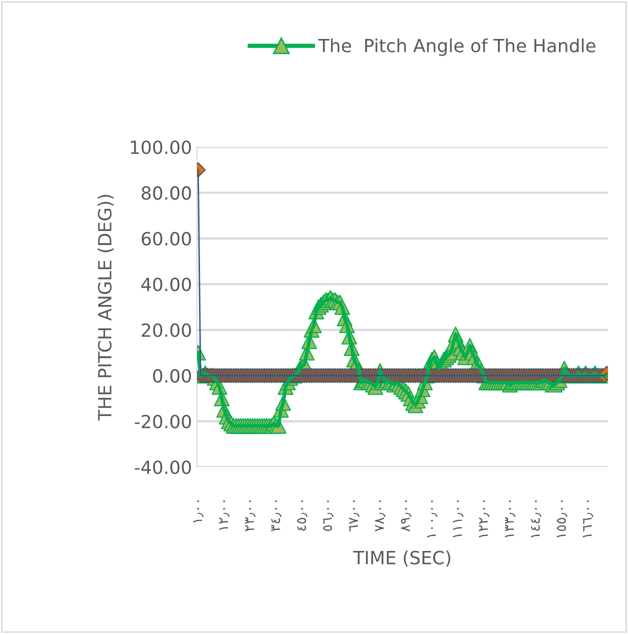  I want to click on x-tick-label: ٥٦٫٠٠, so click(328, 515).